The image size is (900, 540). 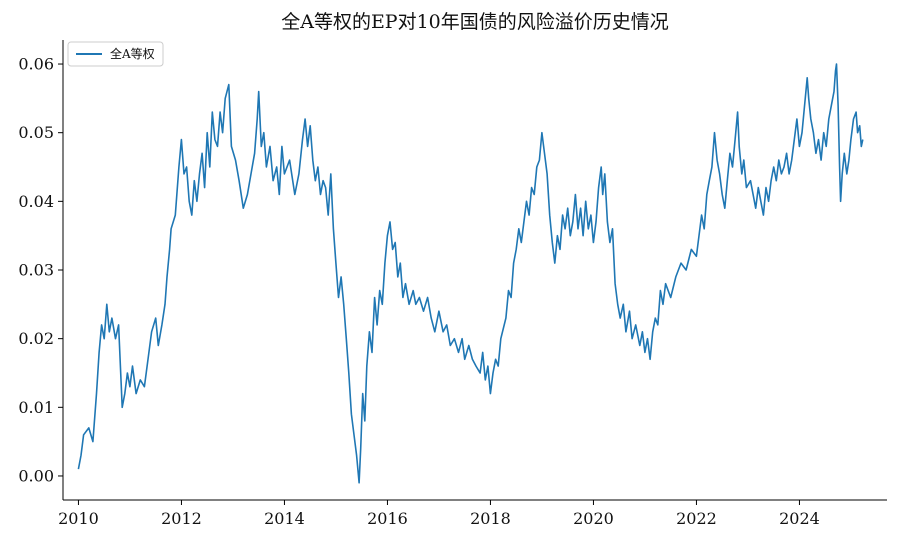 What do you see at coordinates (36, 407) in the screenshot?
I see `y-tick-label: 0.01` at bounding box center [36, 407].